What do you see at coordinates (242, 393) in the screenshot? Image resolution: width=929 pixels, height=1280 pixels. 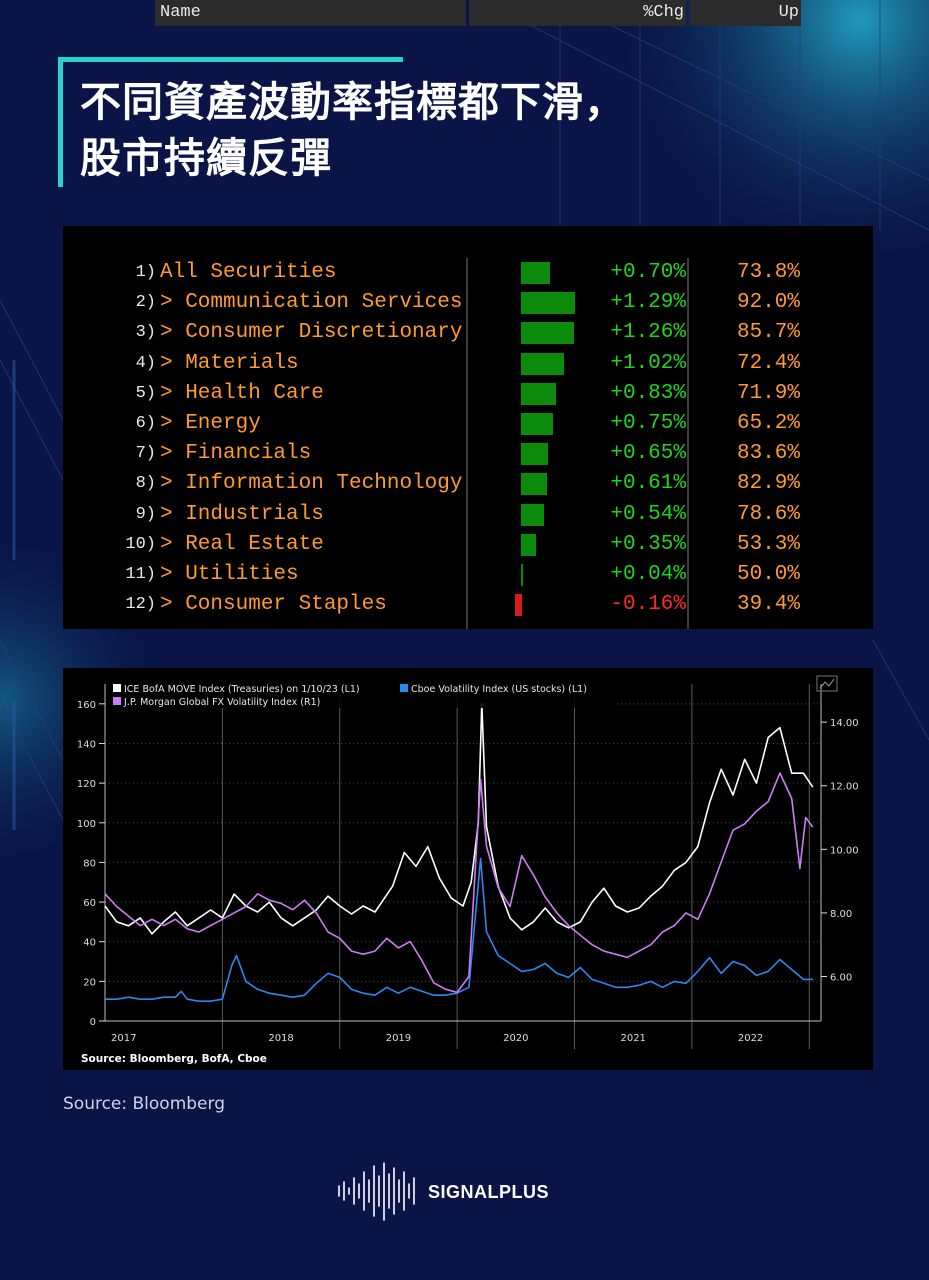 I see `row-name: > Health Care` at bounding box center [242, 393].